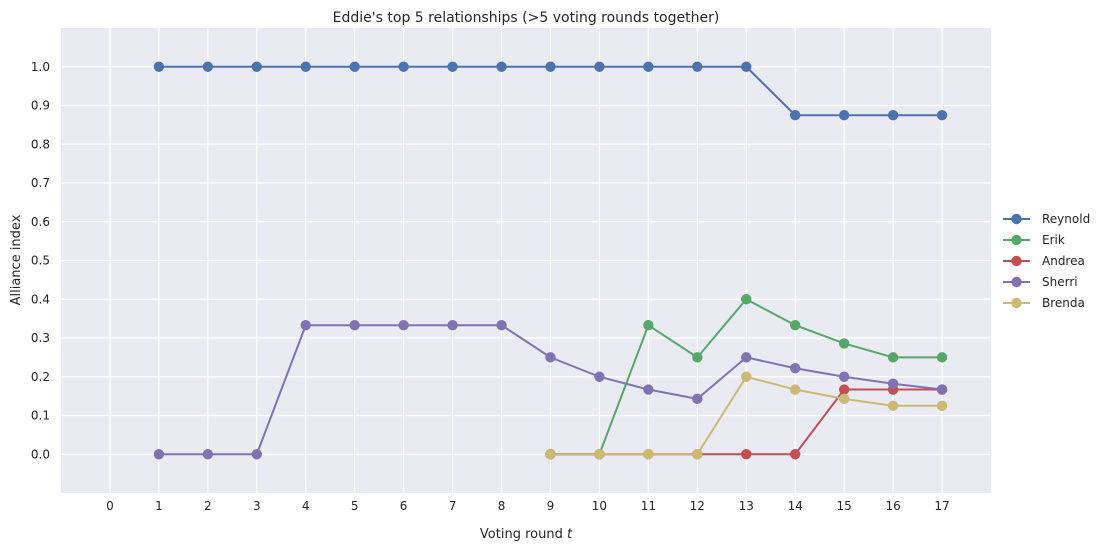  Describe the element at coordinates (795, 506) in the screenshot. I see `x-tick-label: 14` at that location.